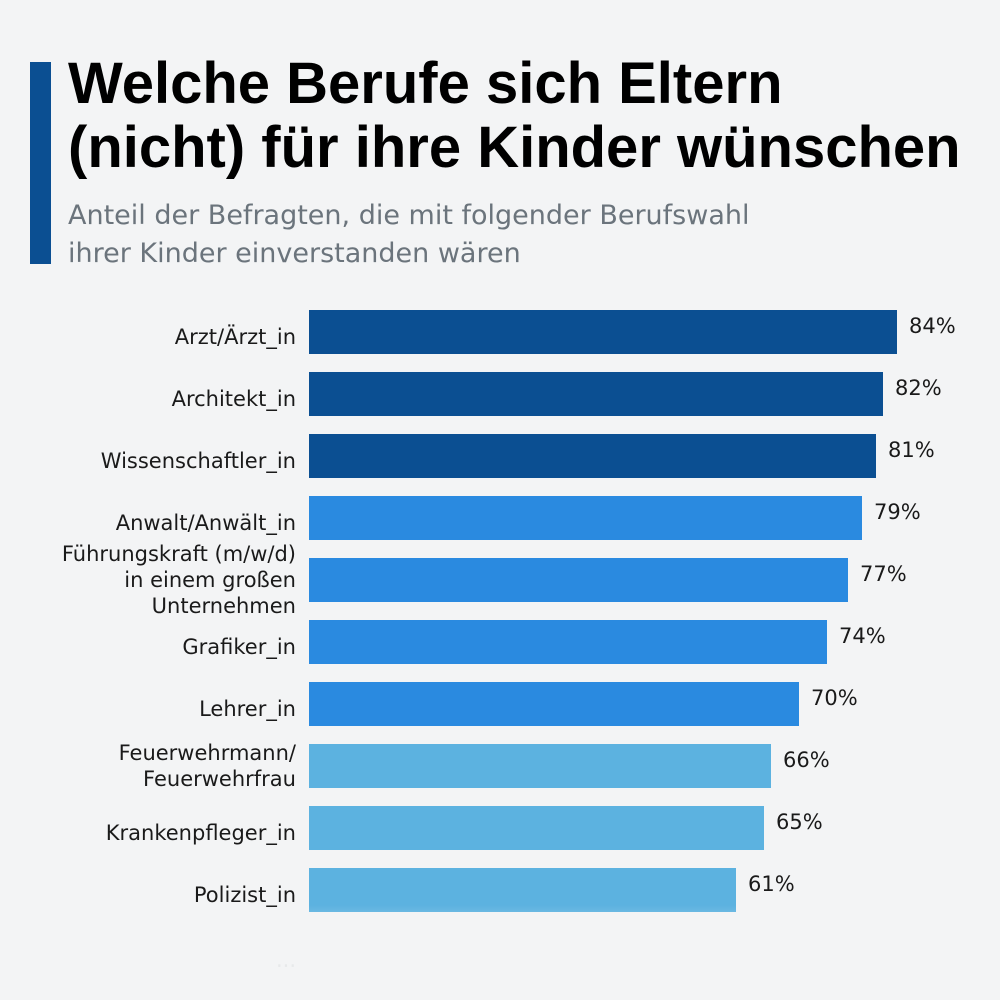 The width and height of the screenshot is (1000, 1000). What do you see at coordinates (294, 253) in the screenshot?
I see `chart-subtitle-line: ihrer Kinder einverstanden wären` at bounding box center [294, 253].